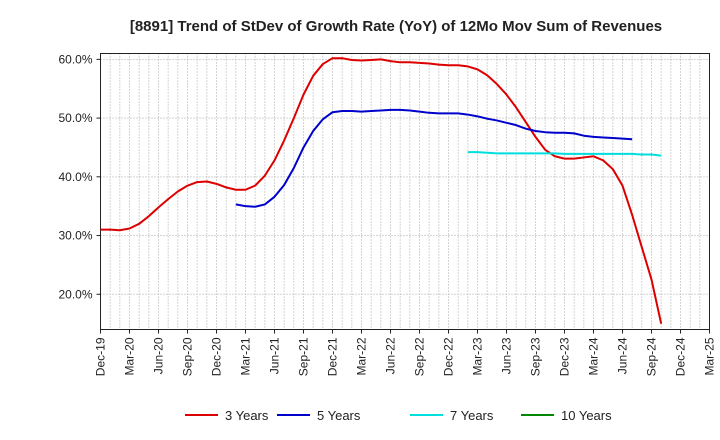  I want to click on x-tick-label: Sep-24, so click(652, 356).